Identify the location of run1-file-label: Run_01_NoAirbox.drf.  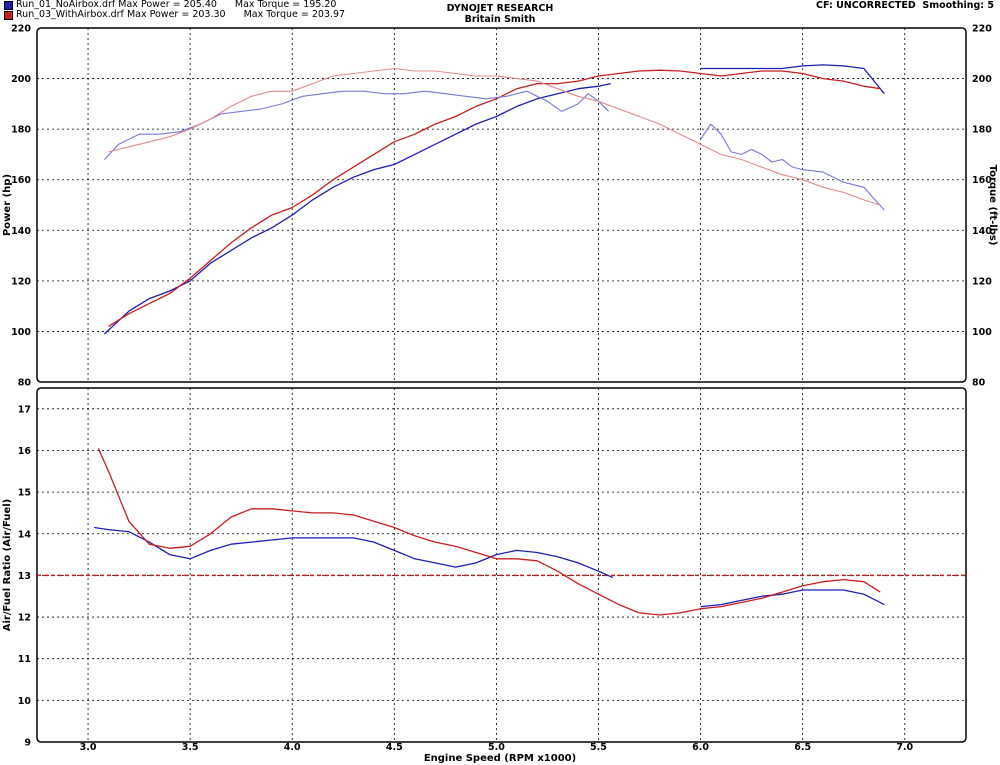
(66, 5).